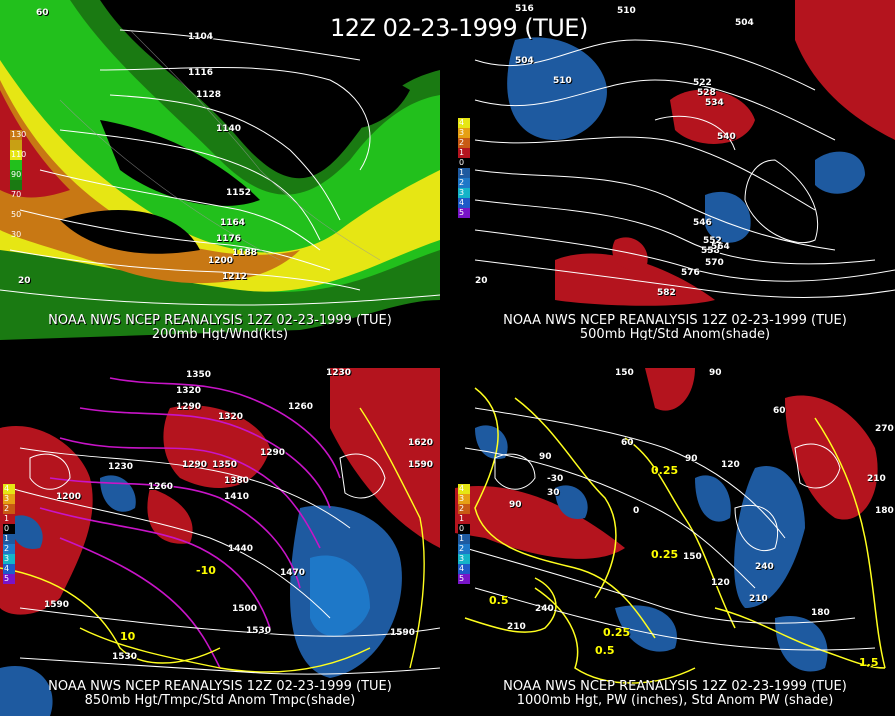  What do you see at coordinates (702, 223) in the screenshot?
I see `contour-label: 546` at bounding box center [702, 223].